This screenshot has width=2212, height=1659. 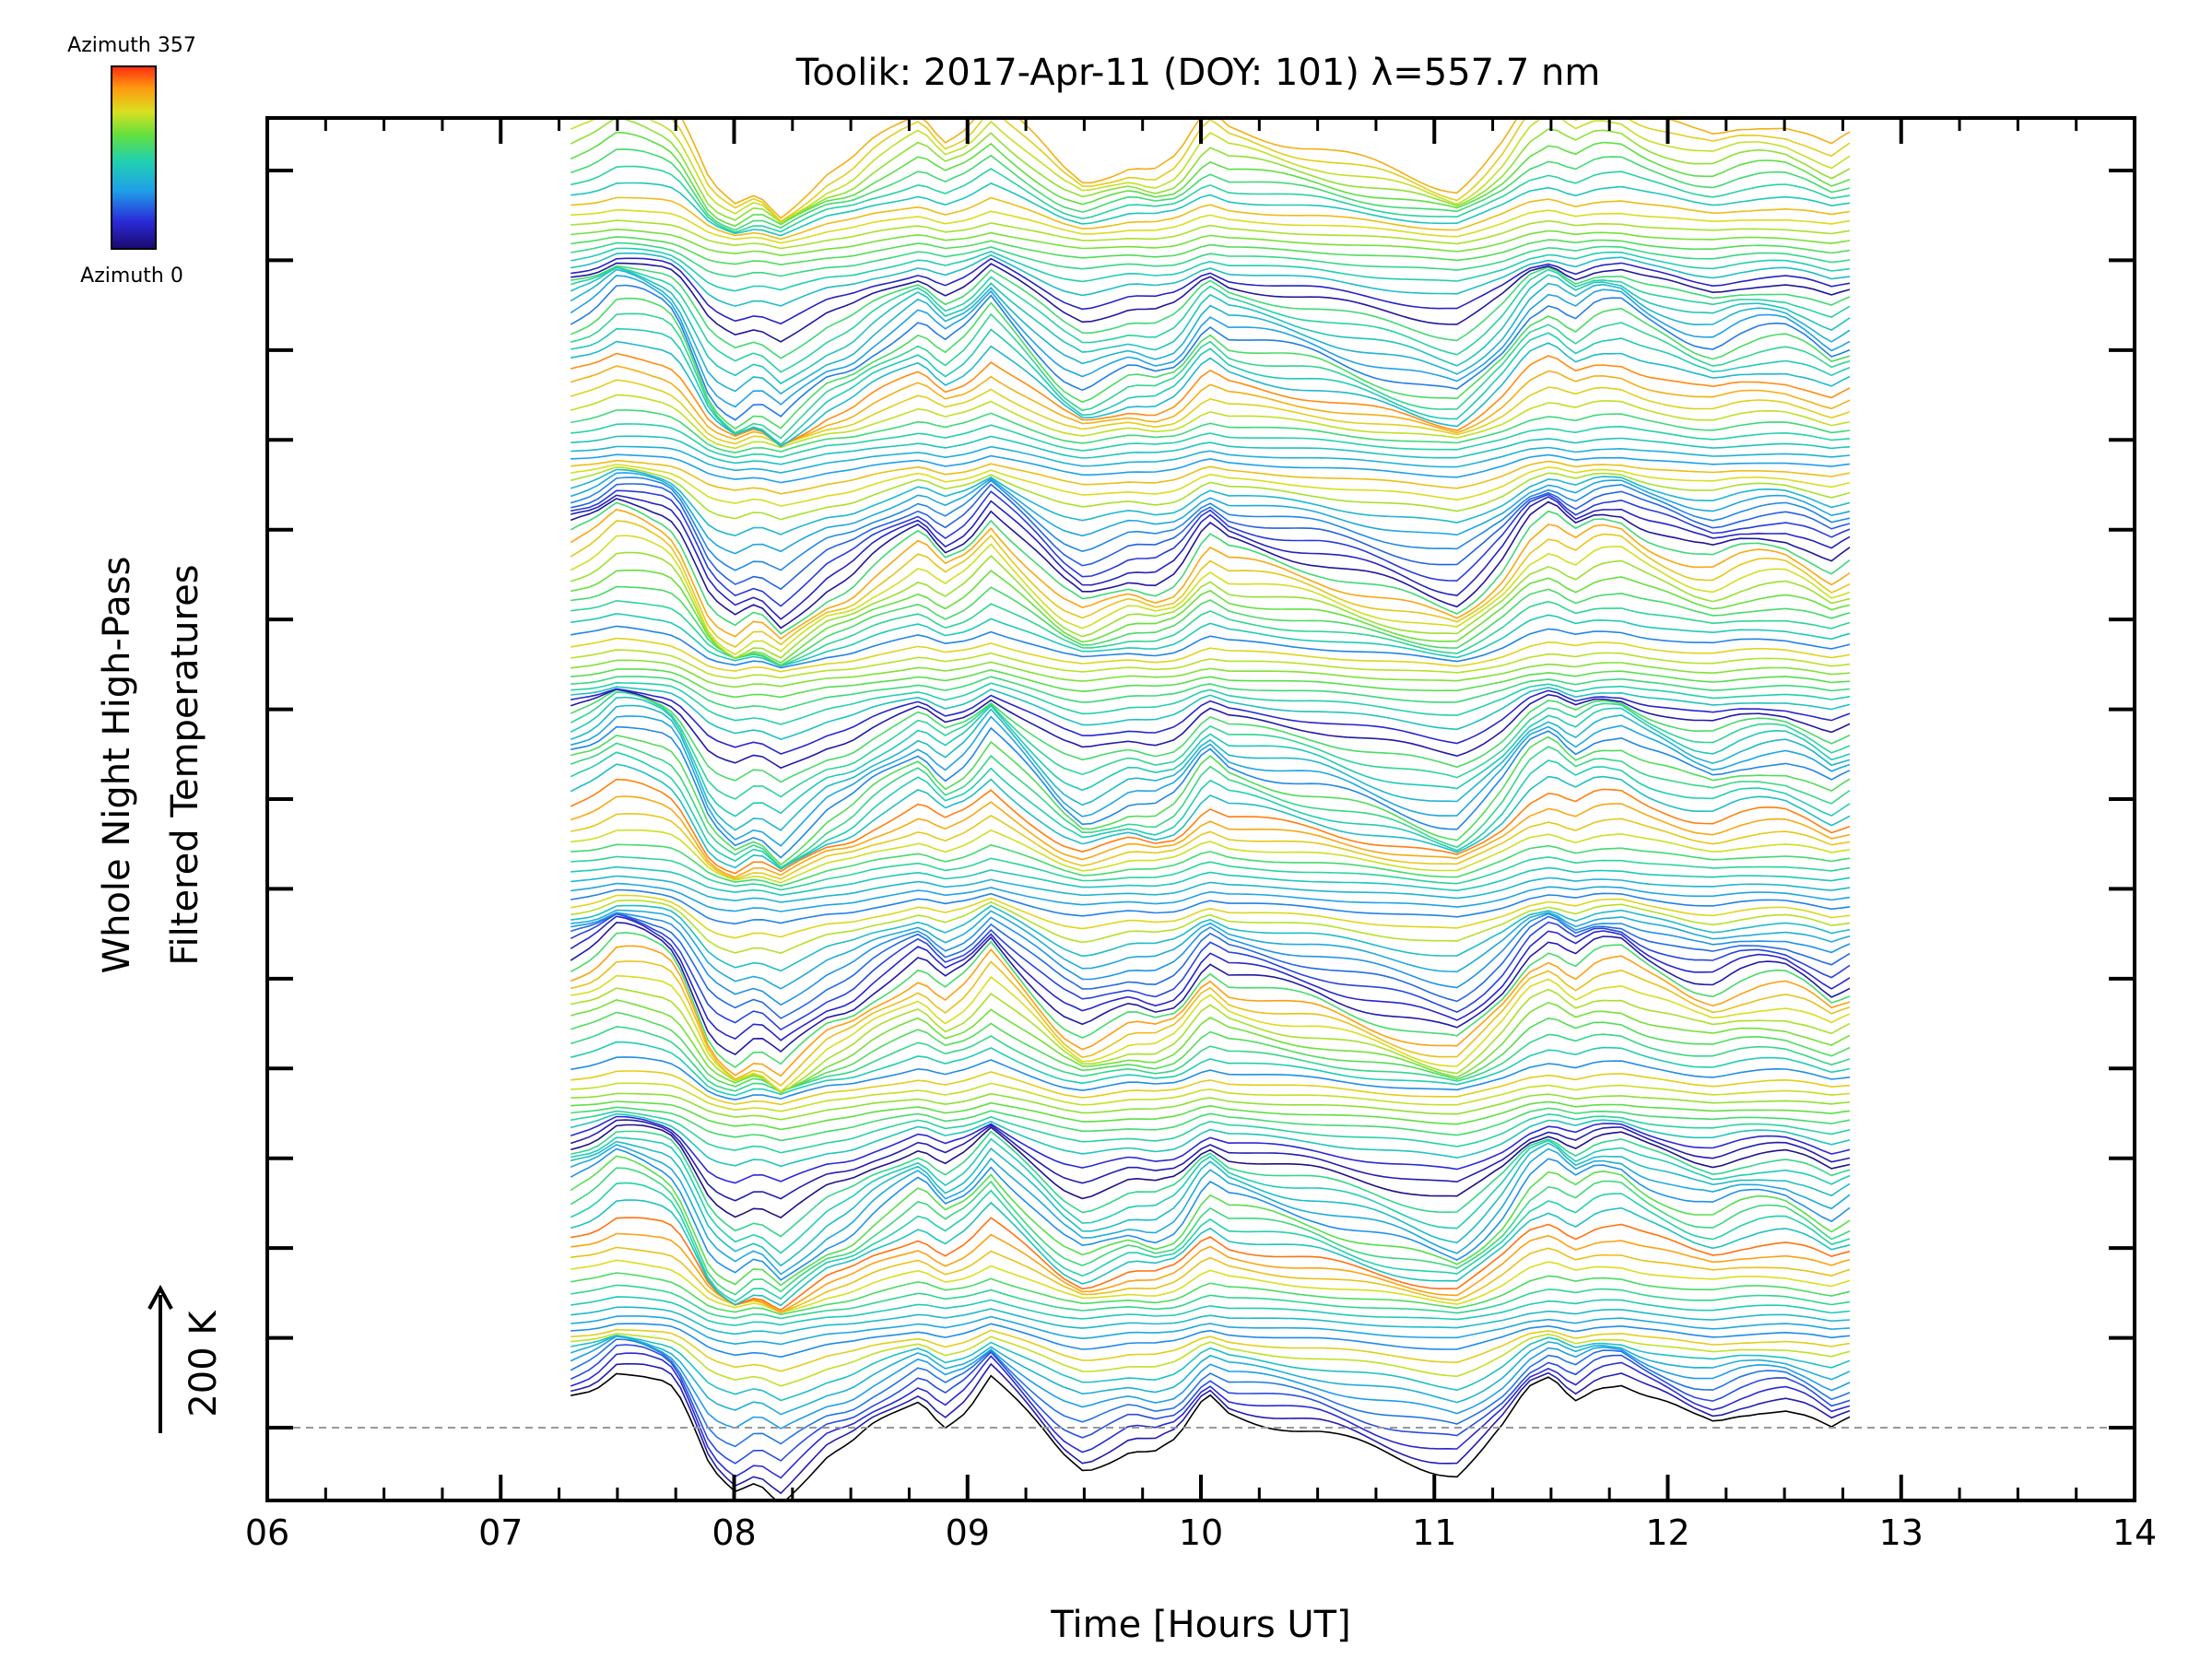 What do you see at coordinates (267, 1532) in the screenshot?
I see `x-tick-label: 06` at bounding box center [267, 1532].